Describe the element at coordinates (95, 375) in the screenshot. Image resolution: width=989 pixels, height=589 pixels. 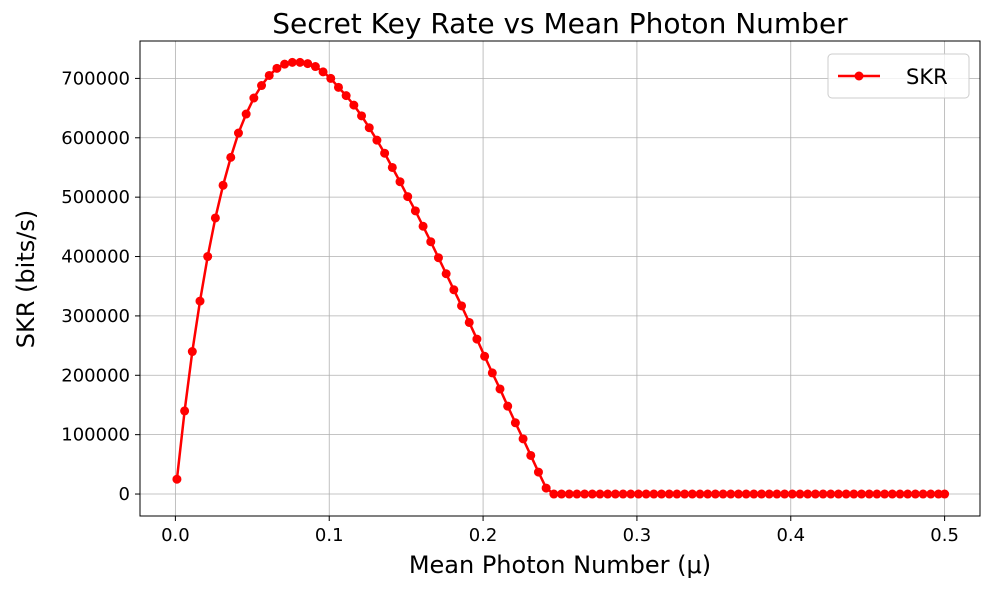
I see `y-tick-label: 200000` at that location.